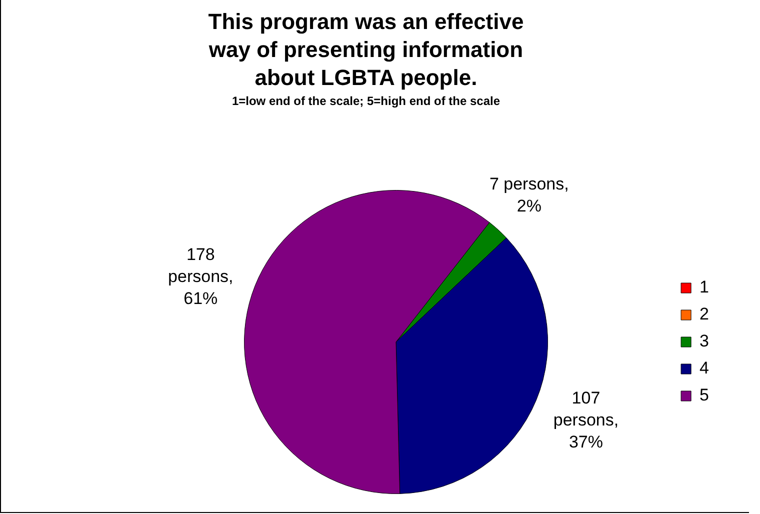 This screenshot has height=514, width=760. What do you see at coordinates (366, 50) in the screenshot?
I see `chart-title: This program was an effective way of presenting information about LGBTA people.` at bounding box center [366, 50].